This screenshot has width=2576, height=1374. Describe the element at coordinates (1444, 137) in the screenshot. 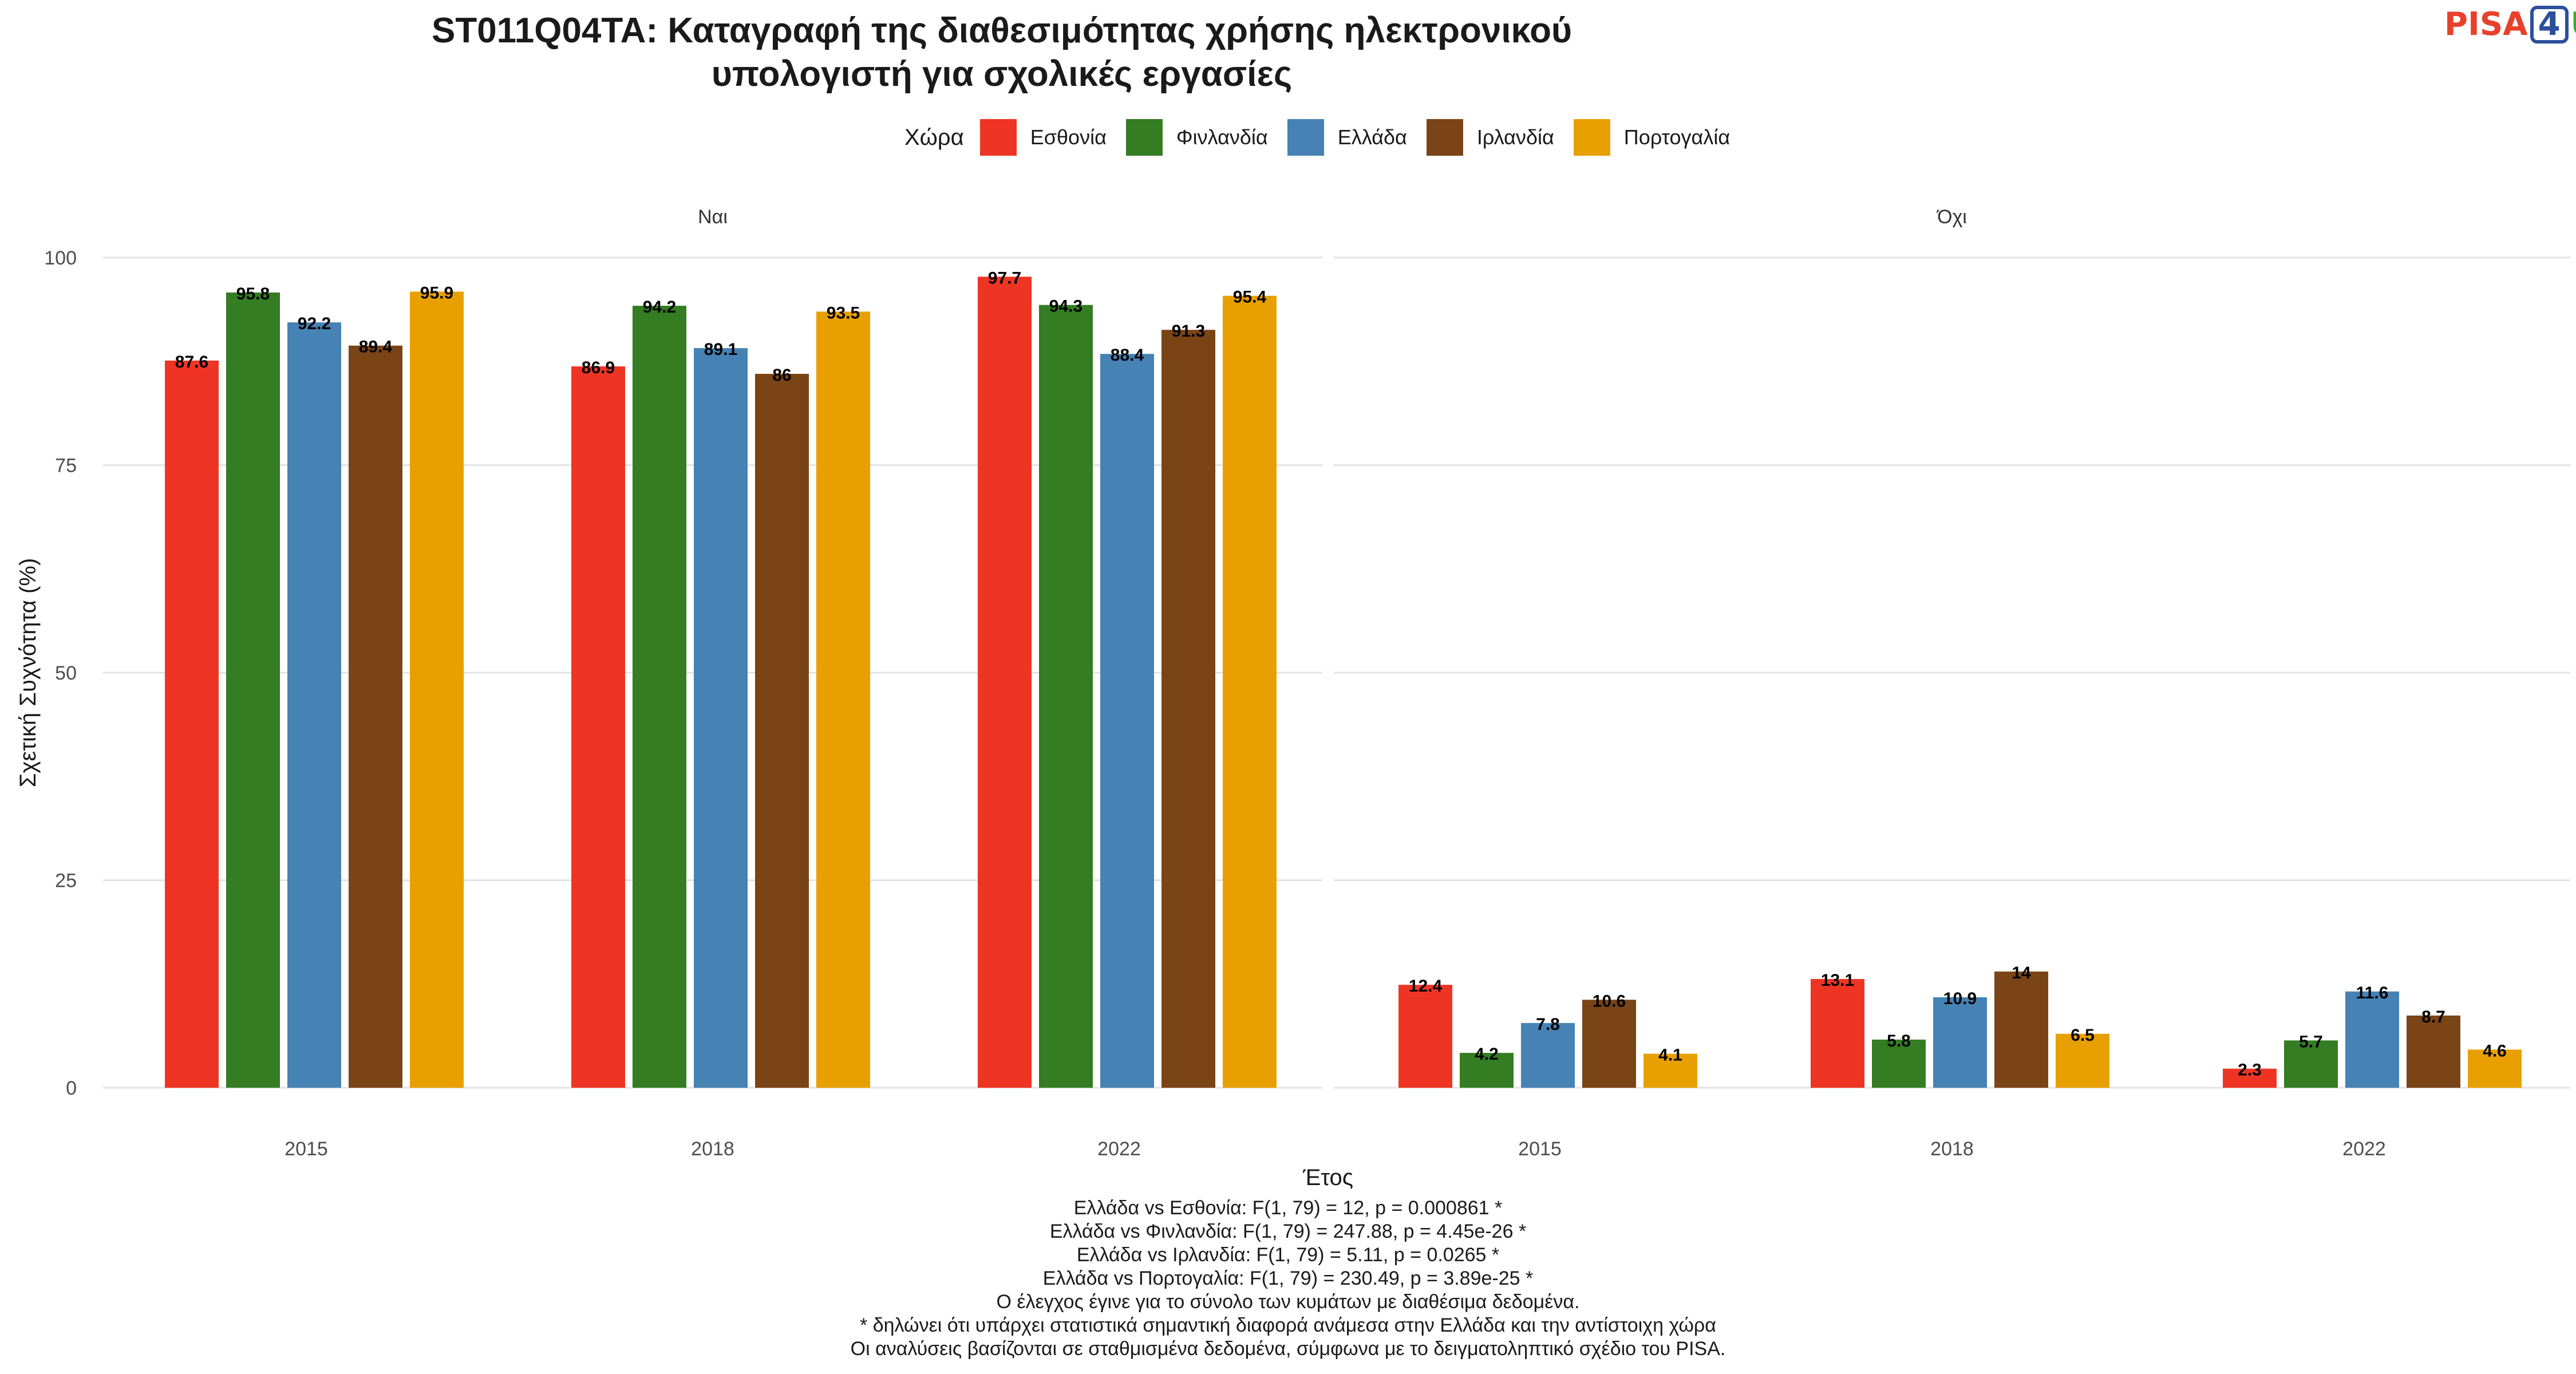

I see `legend-swatch-ireland` at that location.